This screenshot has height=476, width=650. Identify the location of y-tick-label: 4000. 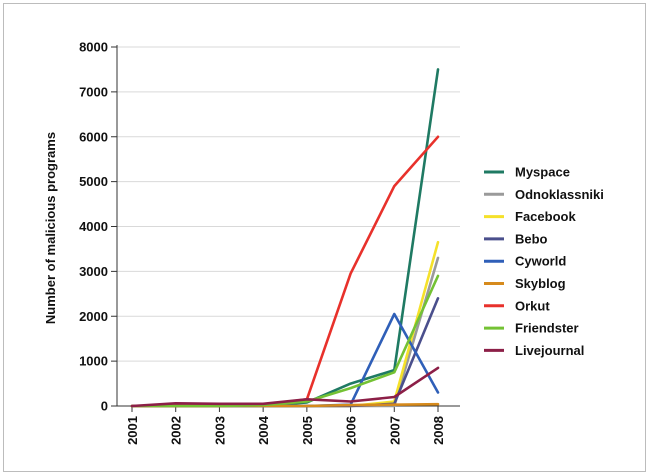
(93, 226).